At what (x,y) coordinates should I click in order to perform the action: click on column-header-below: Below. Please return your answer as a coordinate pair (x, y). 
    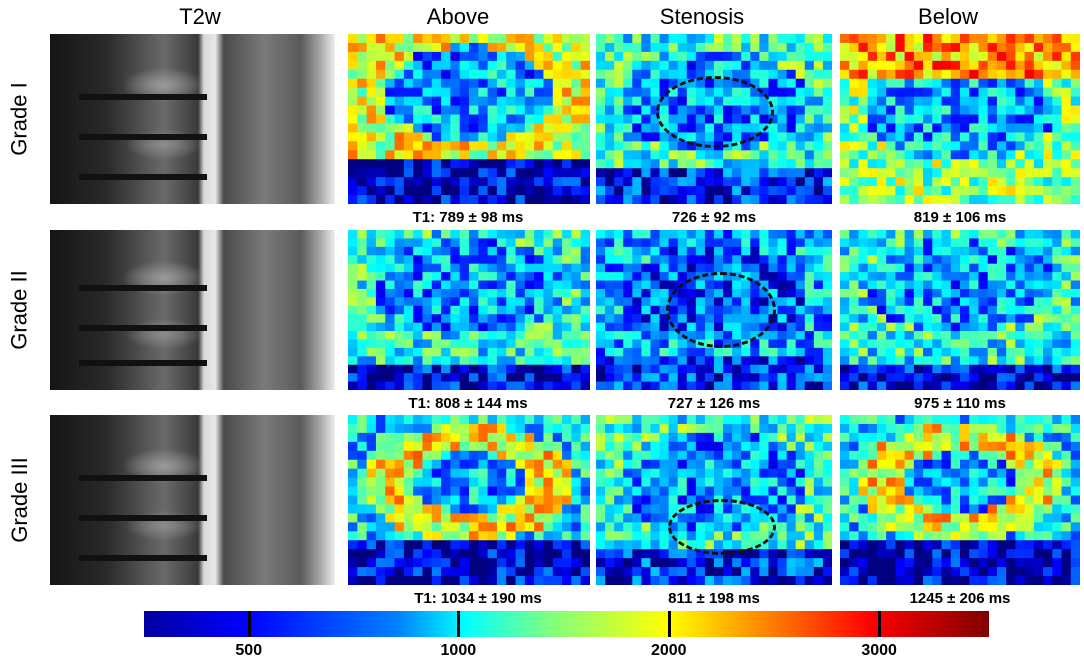
    Looking at the image, I should click on (948, 16).